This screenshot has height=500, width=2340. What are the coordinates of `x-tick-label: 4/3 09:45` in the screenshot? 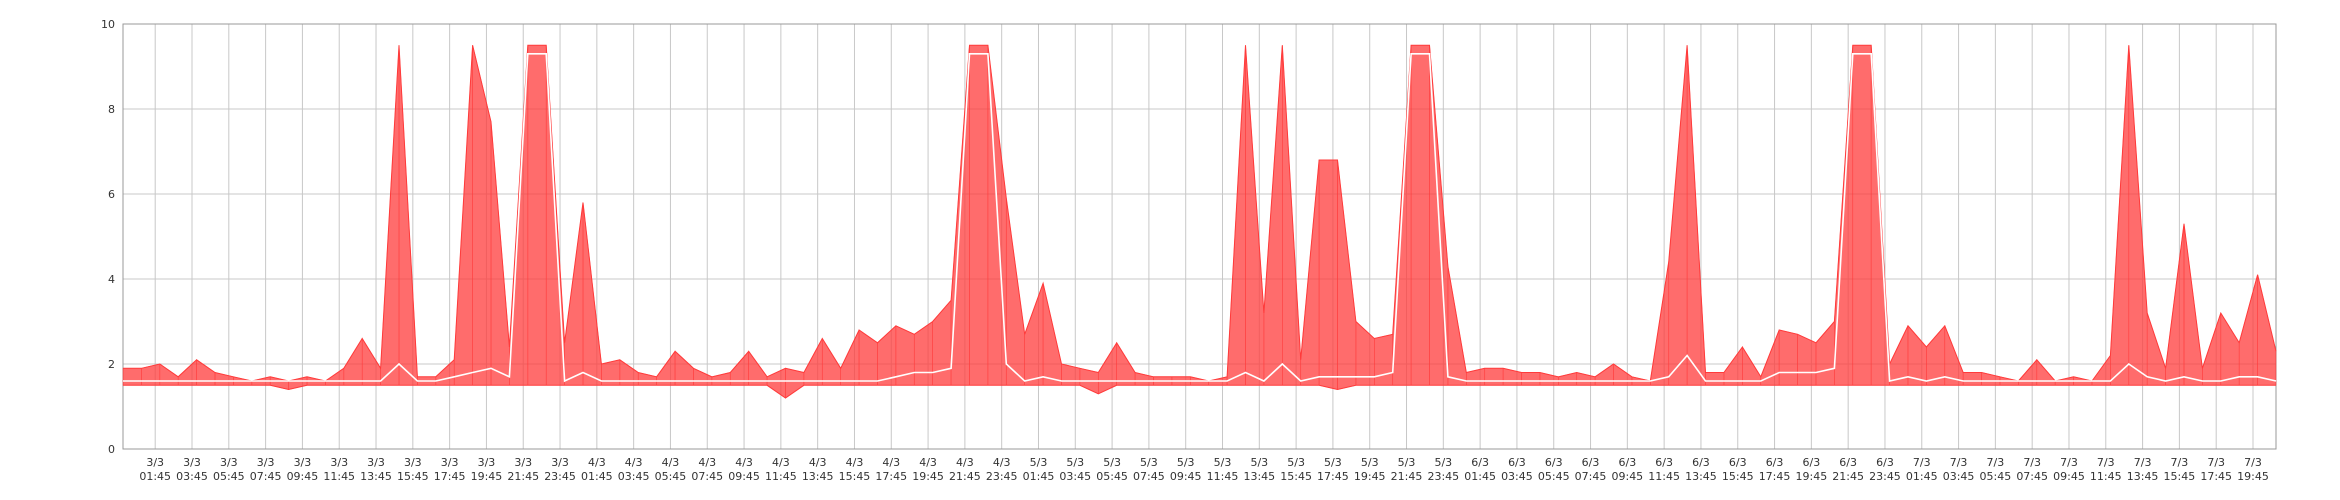 It's located at (744, 469).